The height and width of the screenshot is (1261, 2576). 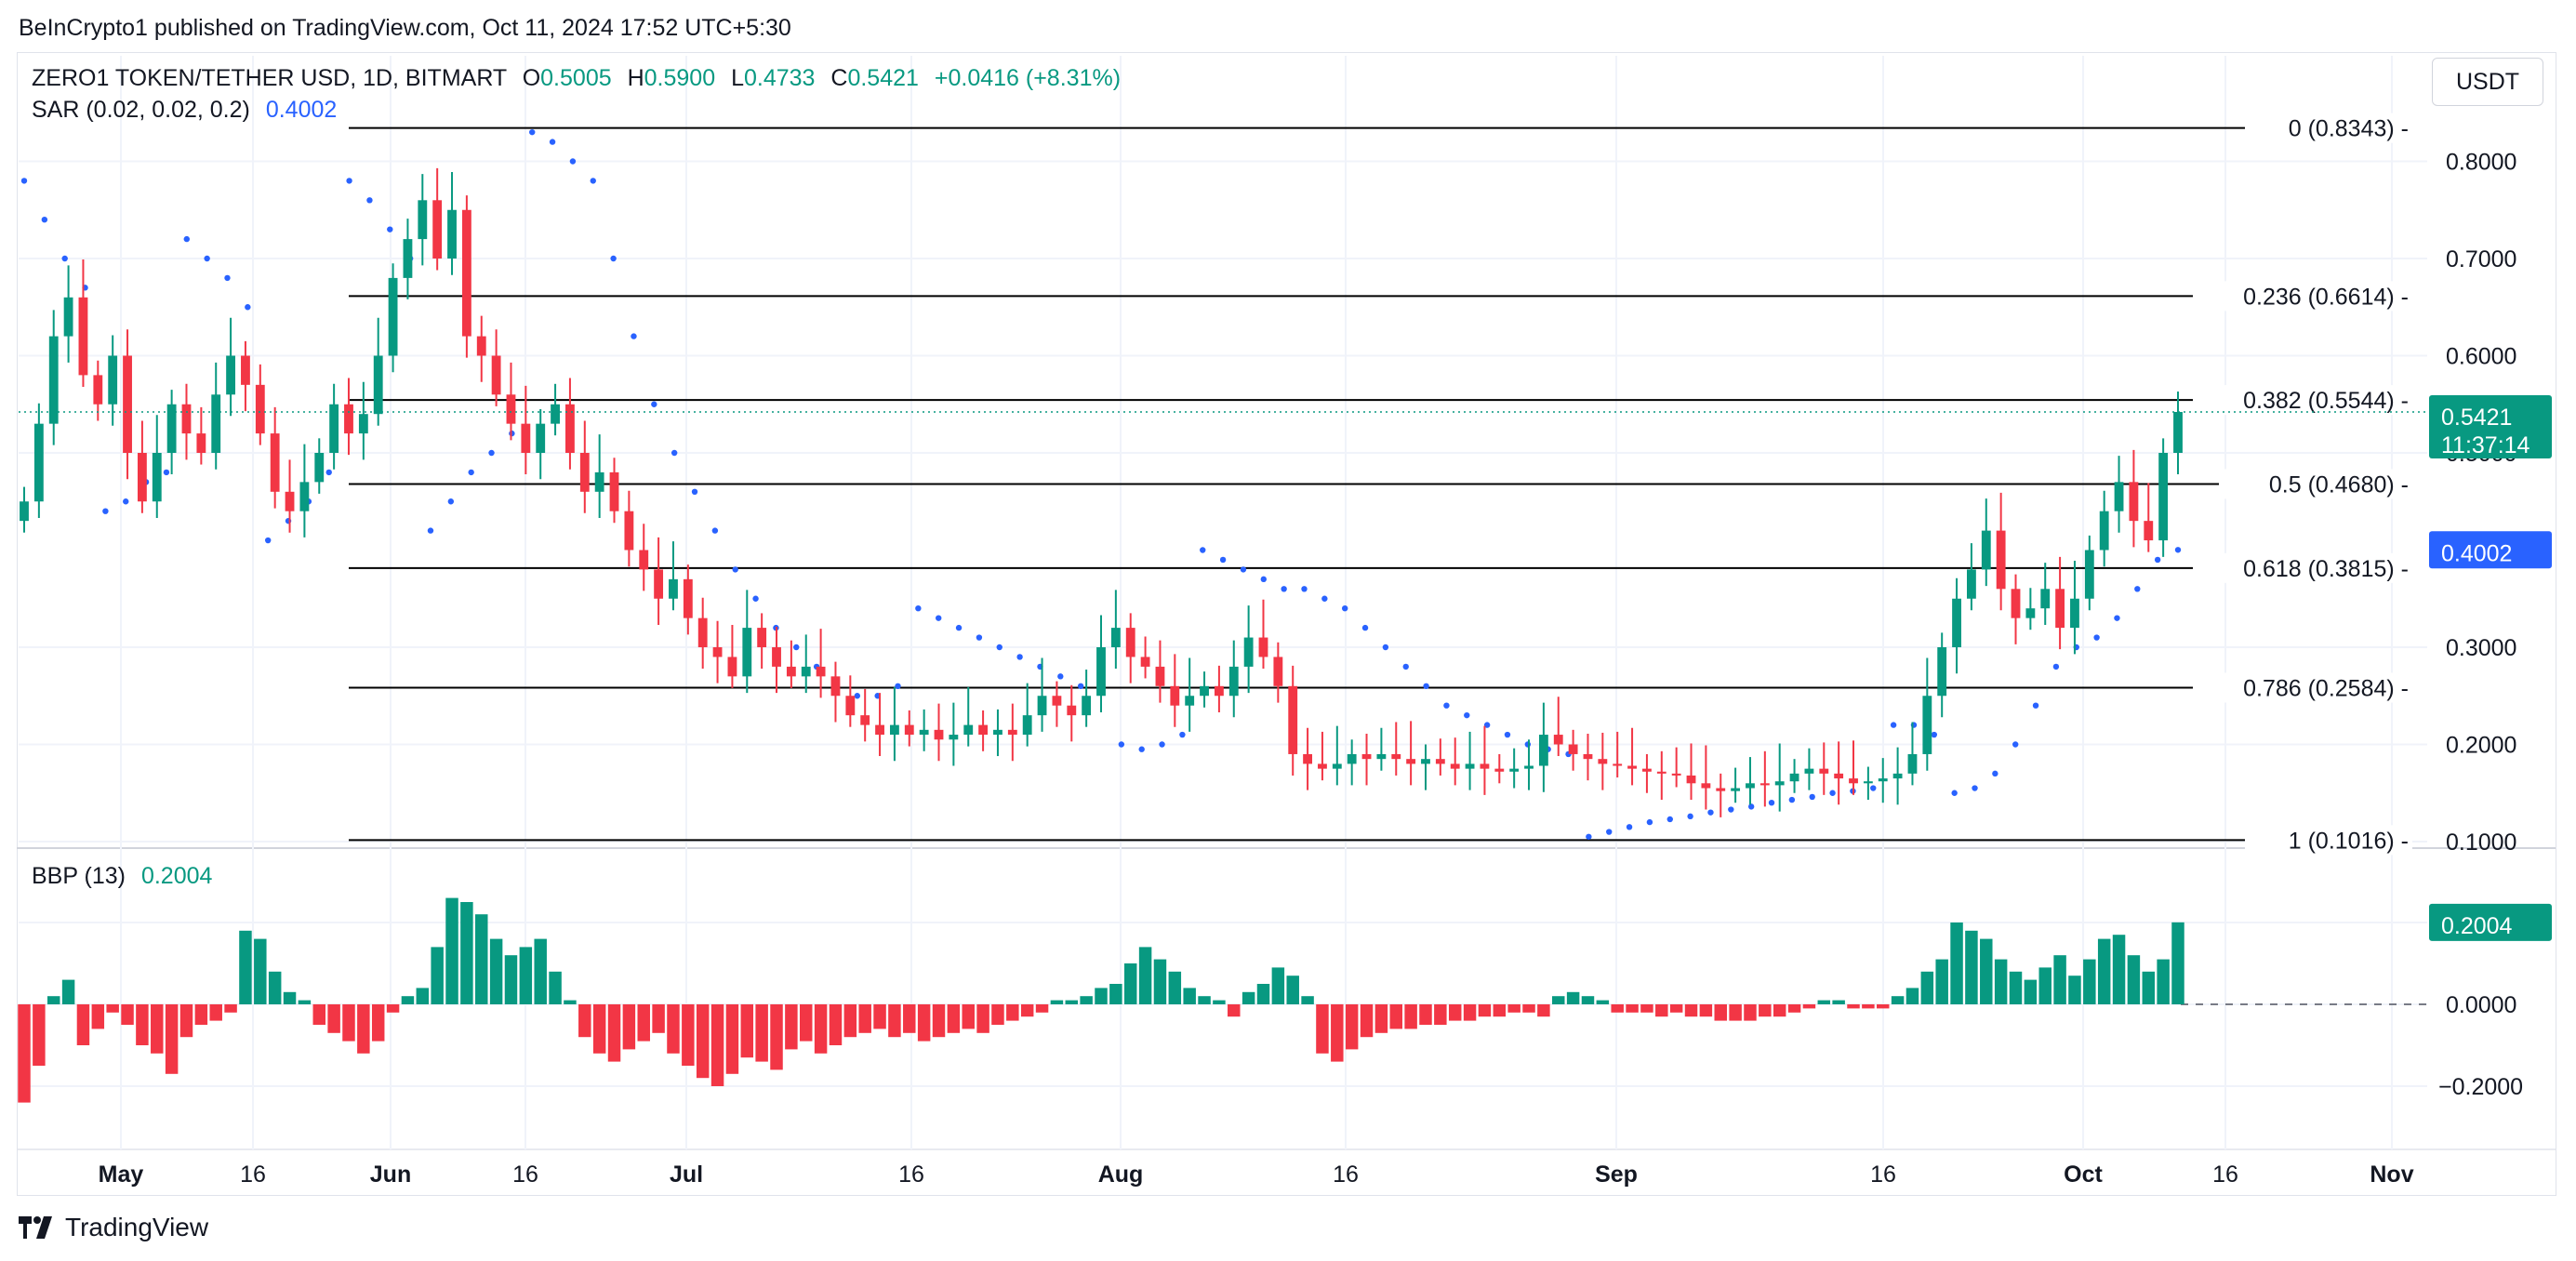 What do you see at coordinates (2485, 445) in the screenshot?
I see `last-price-badge-text: 11:37:14` at bounding box center [2485, 445].